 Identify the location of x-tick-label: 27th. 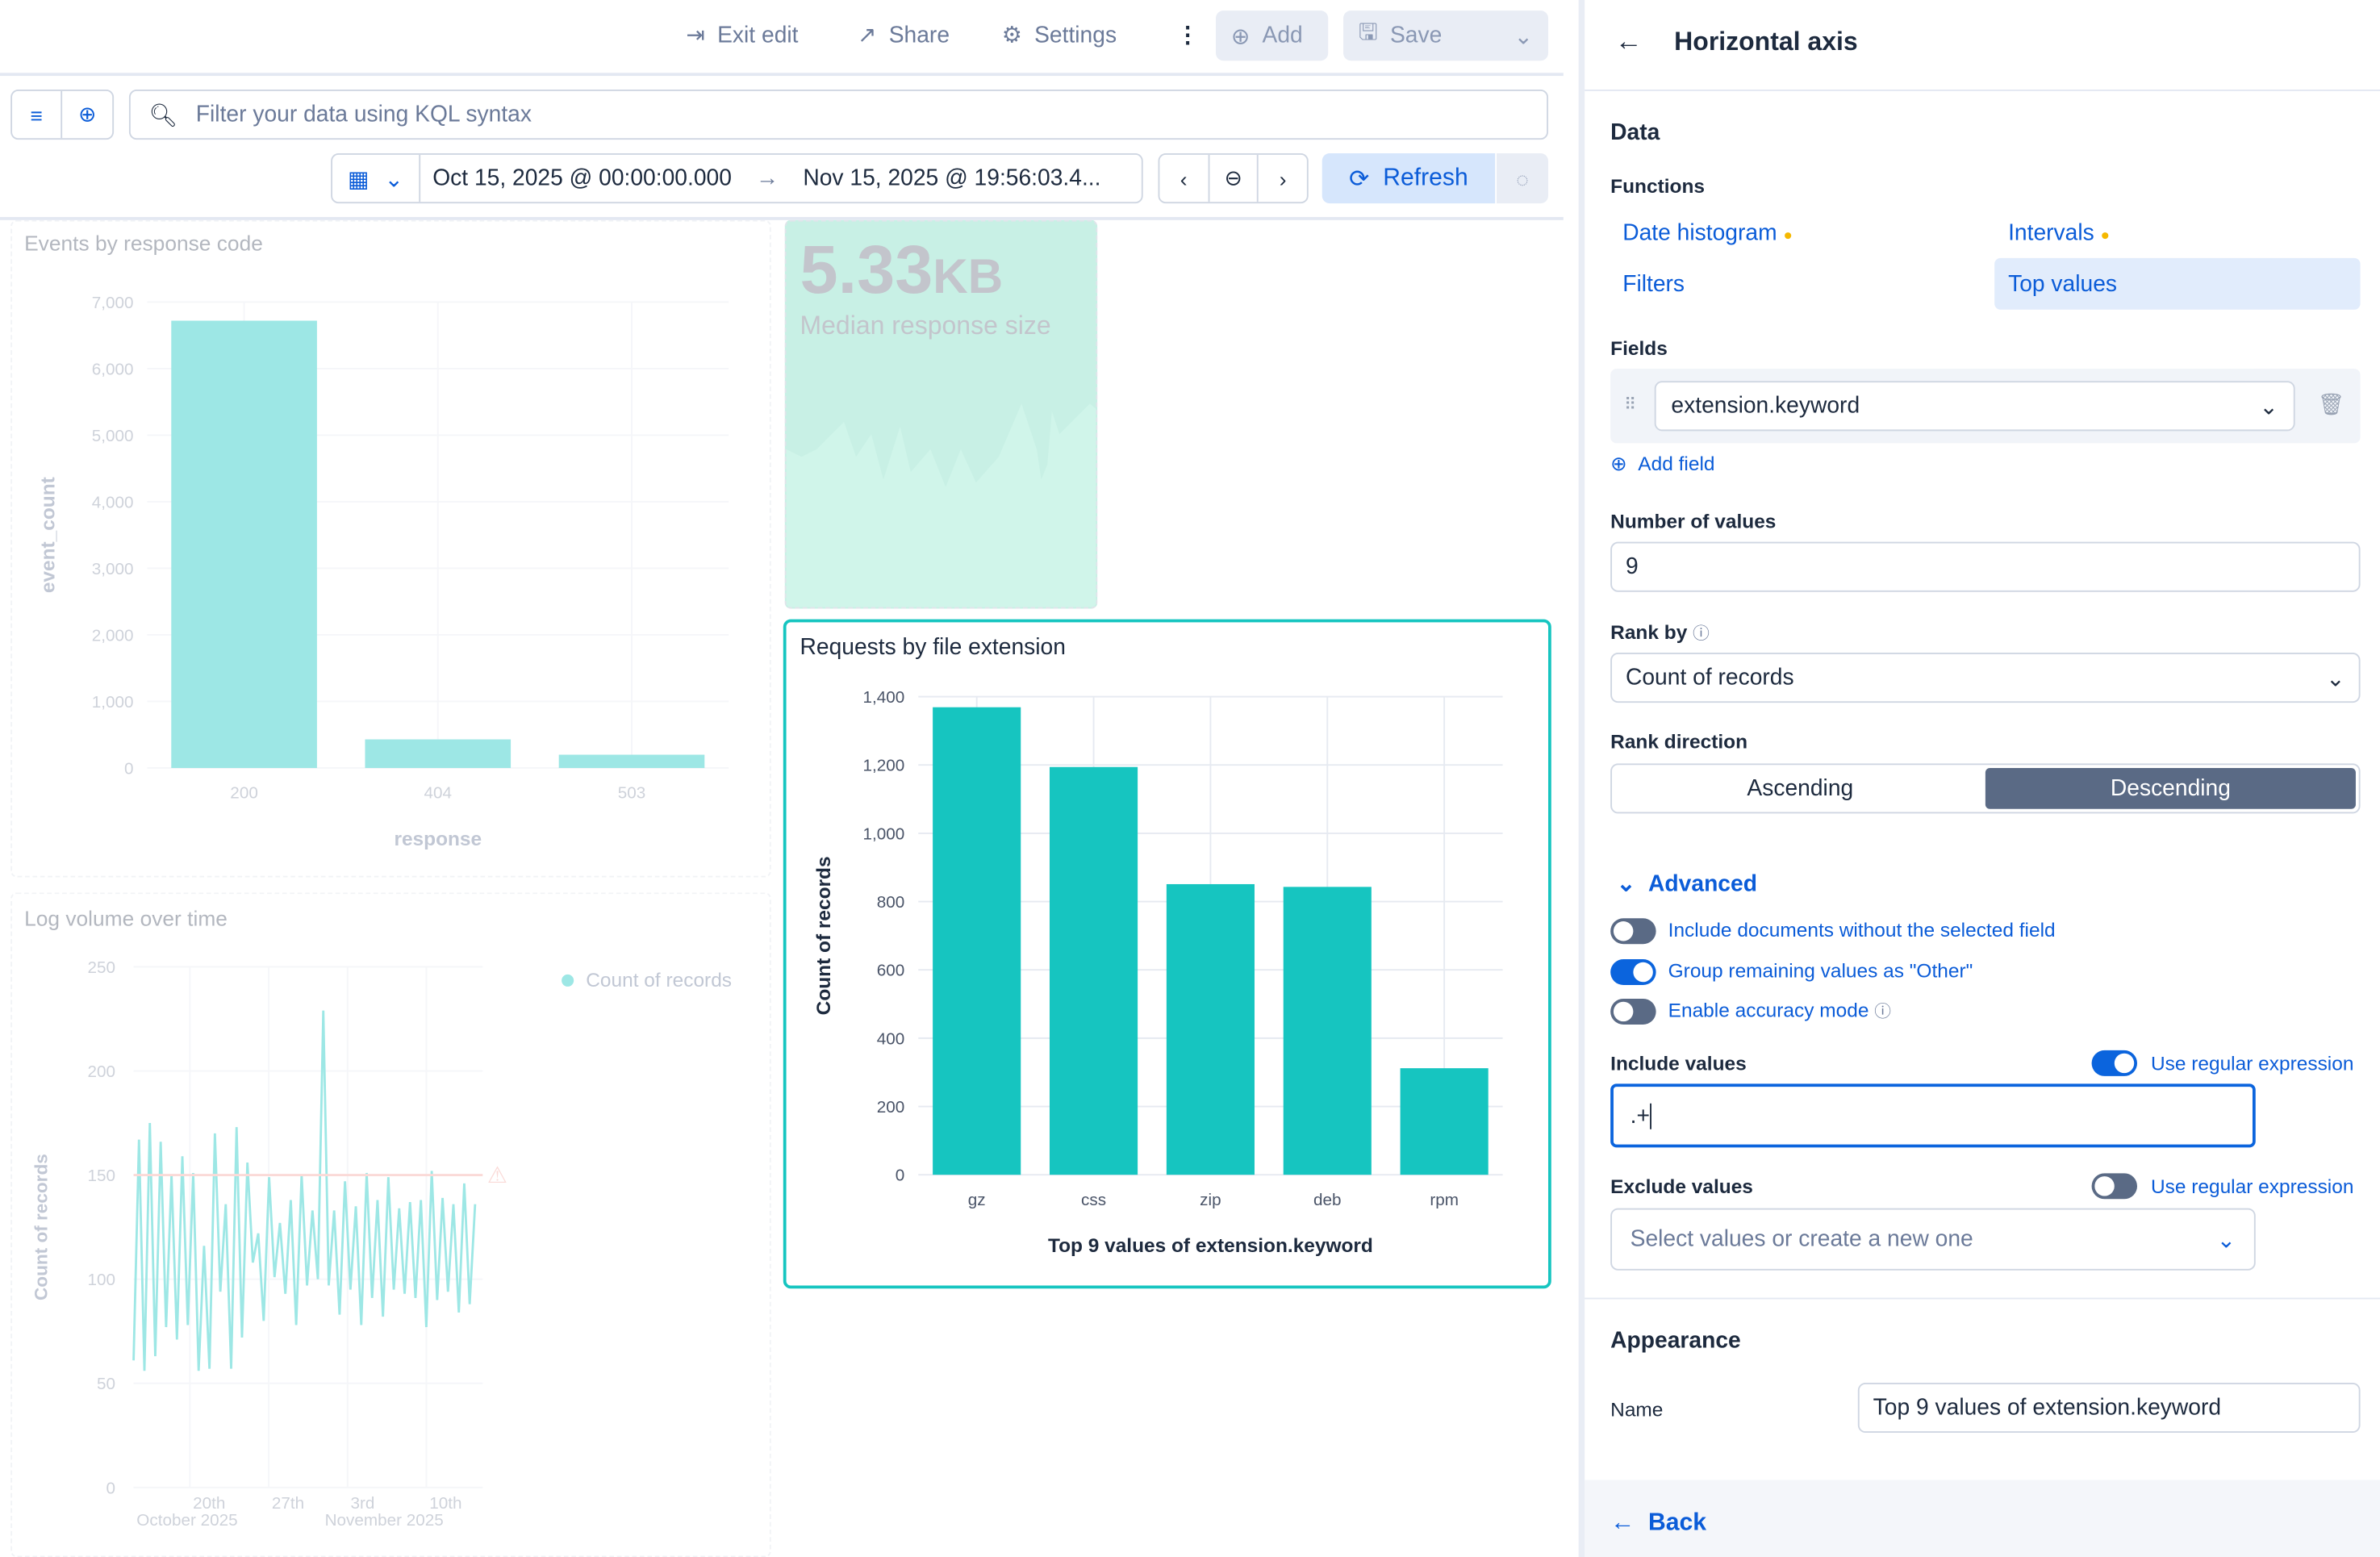
(288, 1503).